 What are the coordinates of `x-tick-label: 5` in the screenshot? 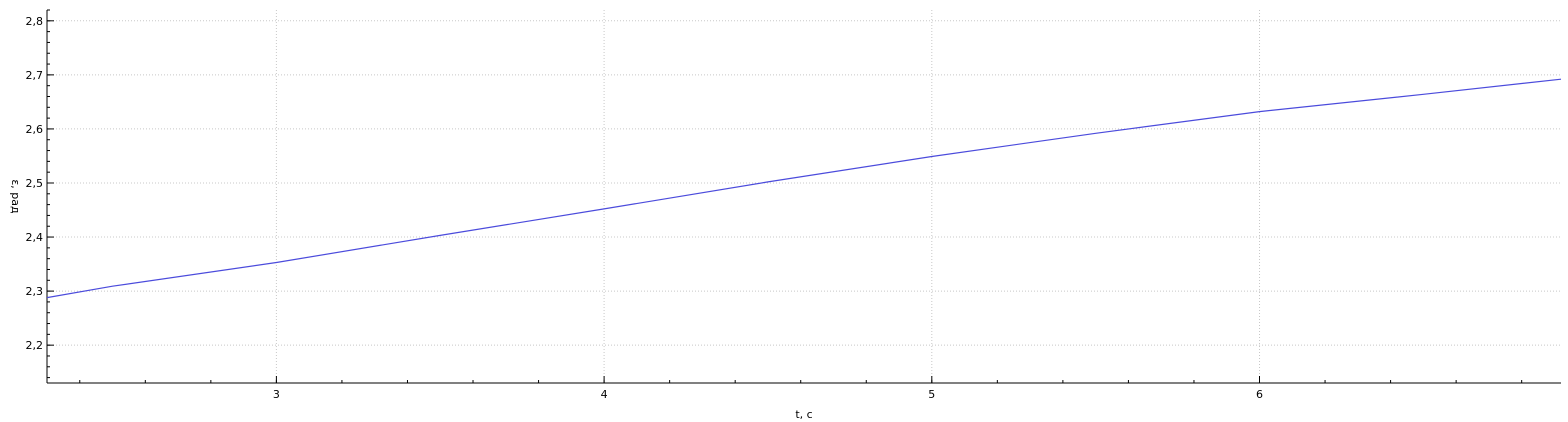 It's located at (931, 394).